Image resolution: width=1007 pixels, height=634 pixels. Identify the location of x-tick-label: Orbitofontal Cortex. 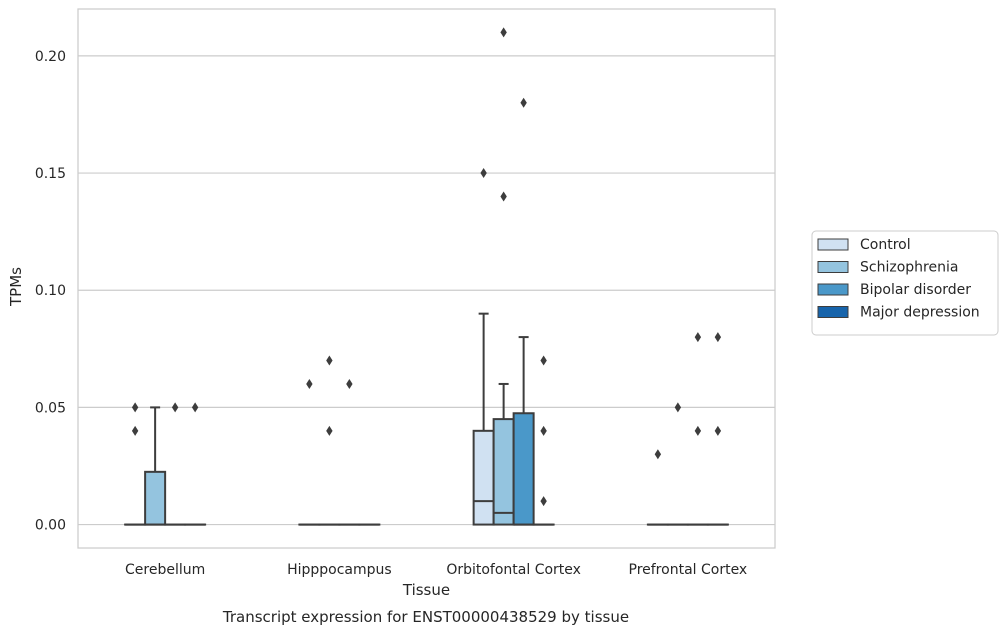
(513, 570).